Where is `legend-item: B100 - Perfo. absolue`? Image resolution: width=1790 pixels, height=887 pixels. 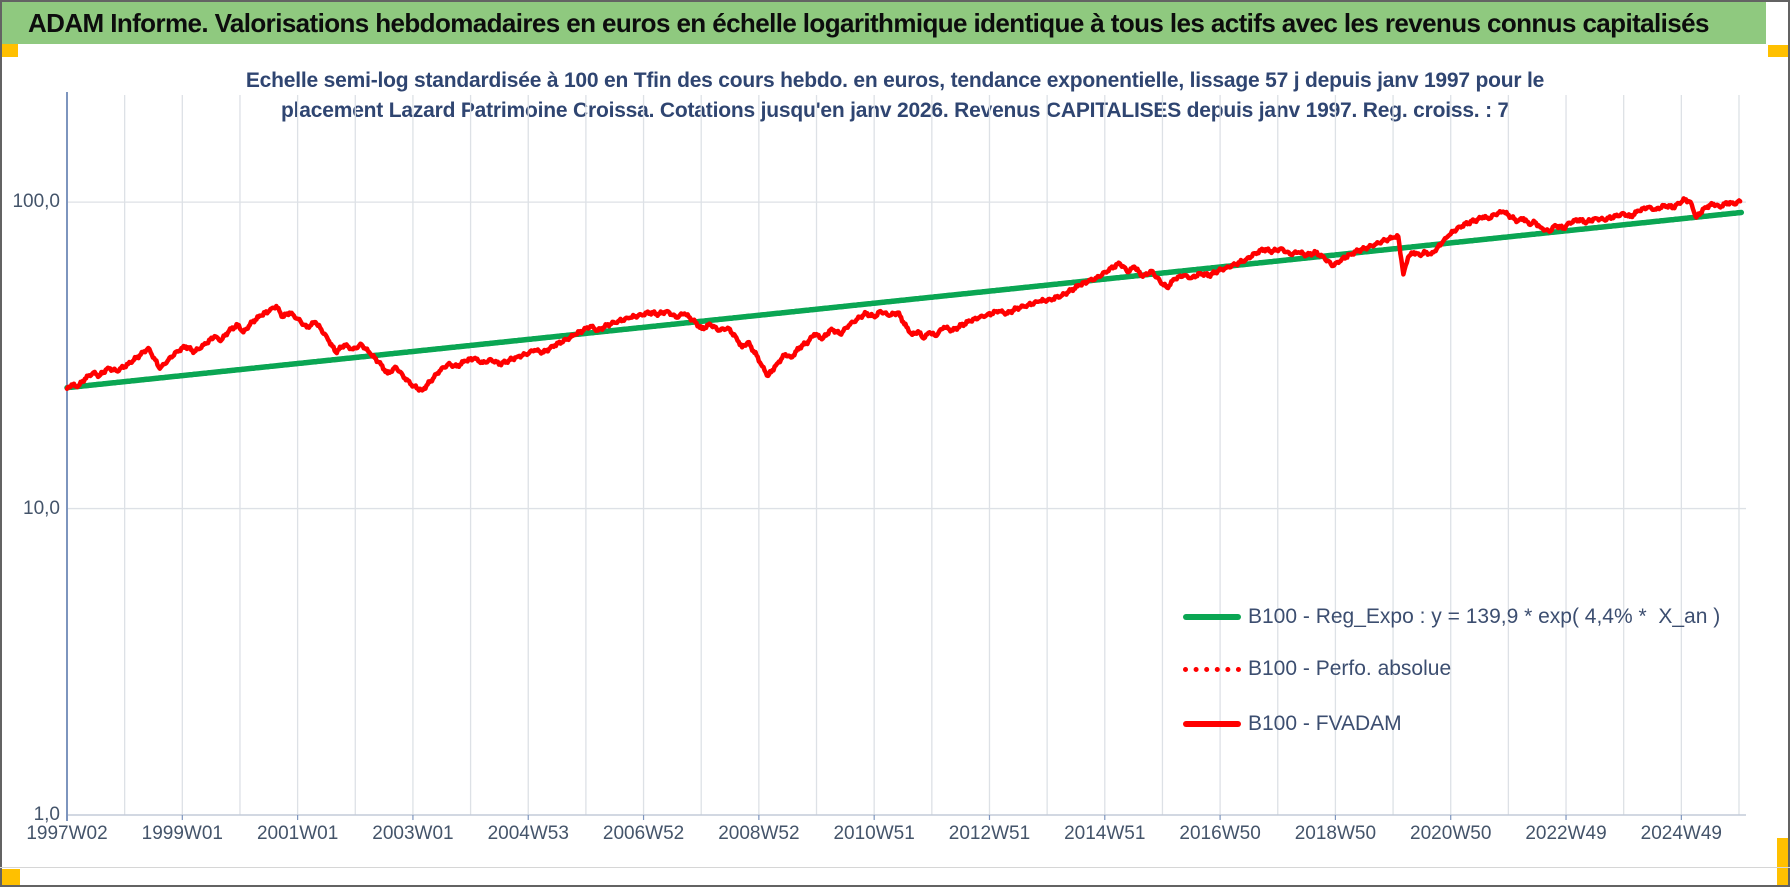
legend-item: B100 - Perfo. absolue is located at coordinates (1317, 669).